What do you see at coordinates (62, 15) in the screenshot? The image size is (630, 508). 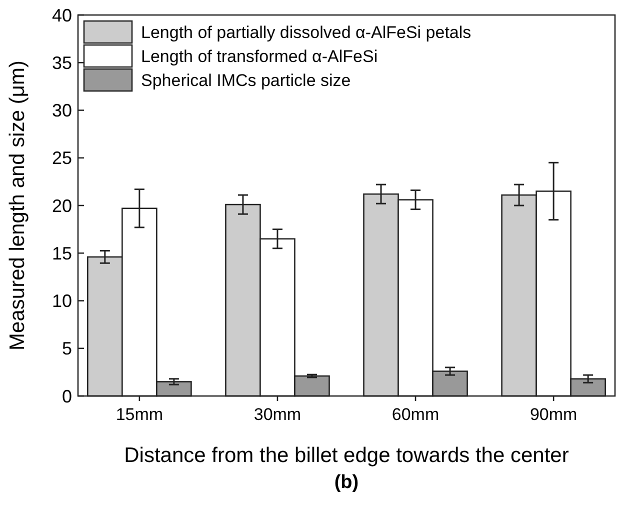 I see `y-tick-label: 40` at bounding box center [62, 15].